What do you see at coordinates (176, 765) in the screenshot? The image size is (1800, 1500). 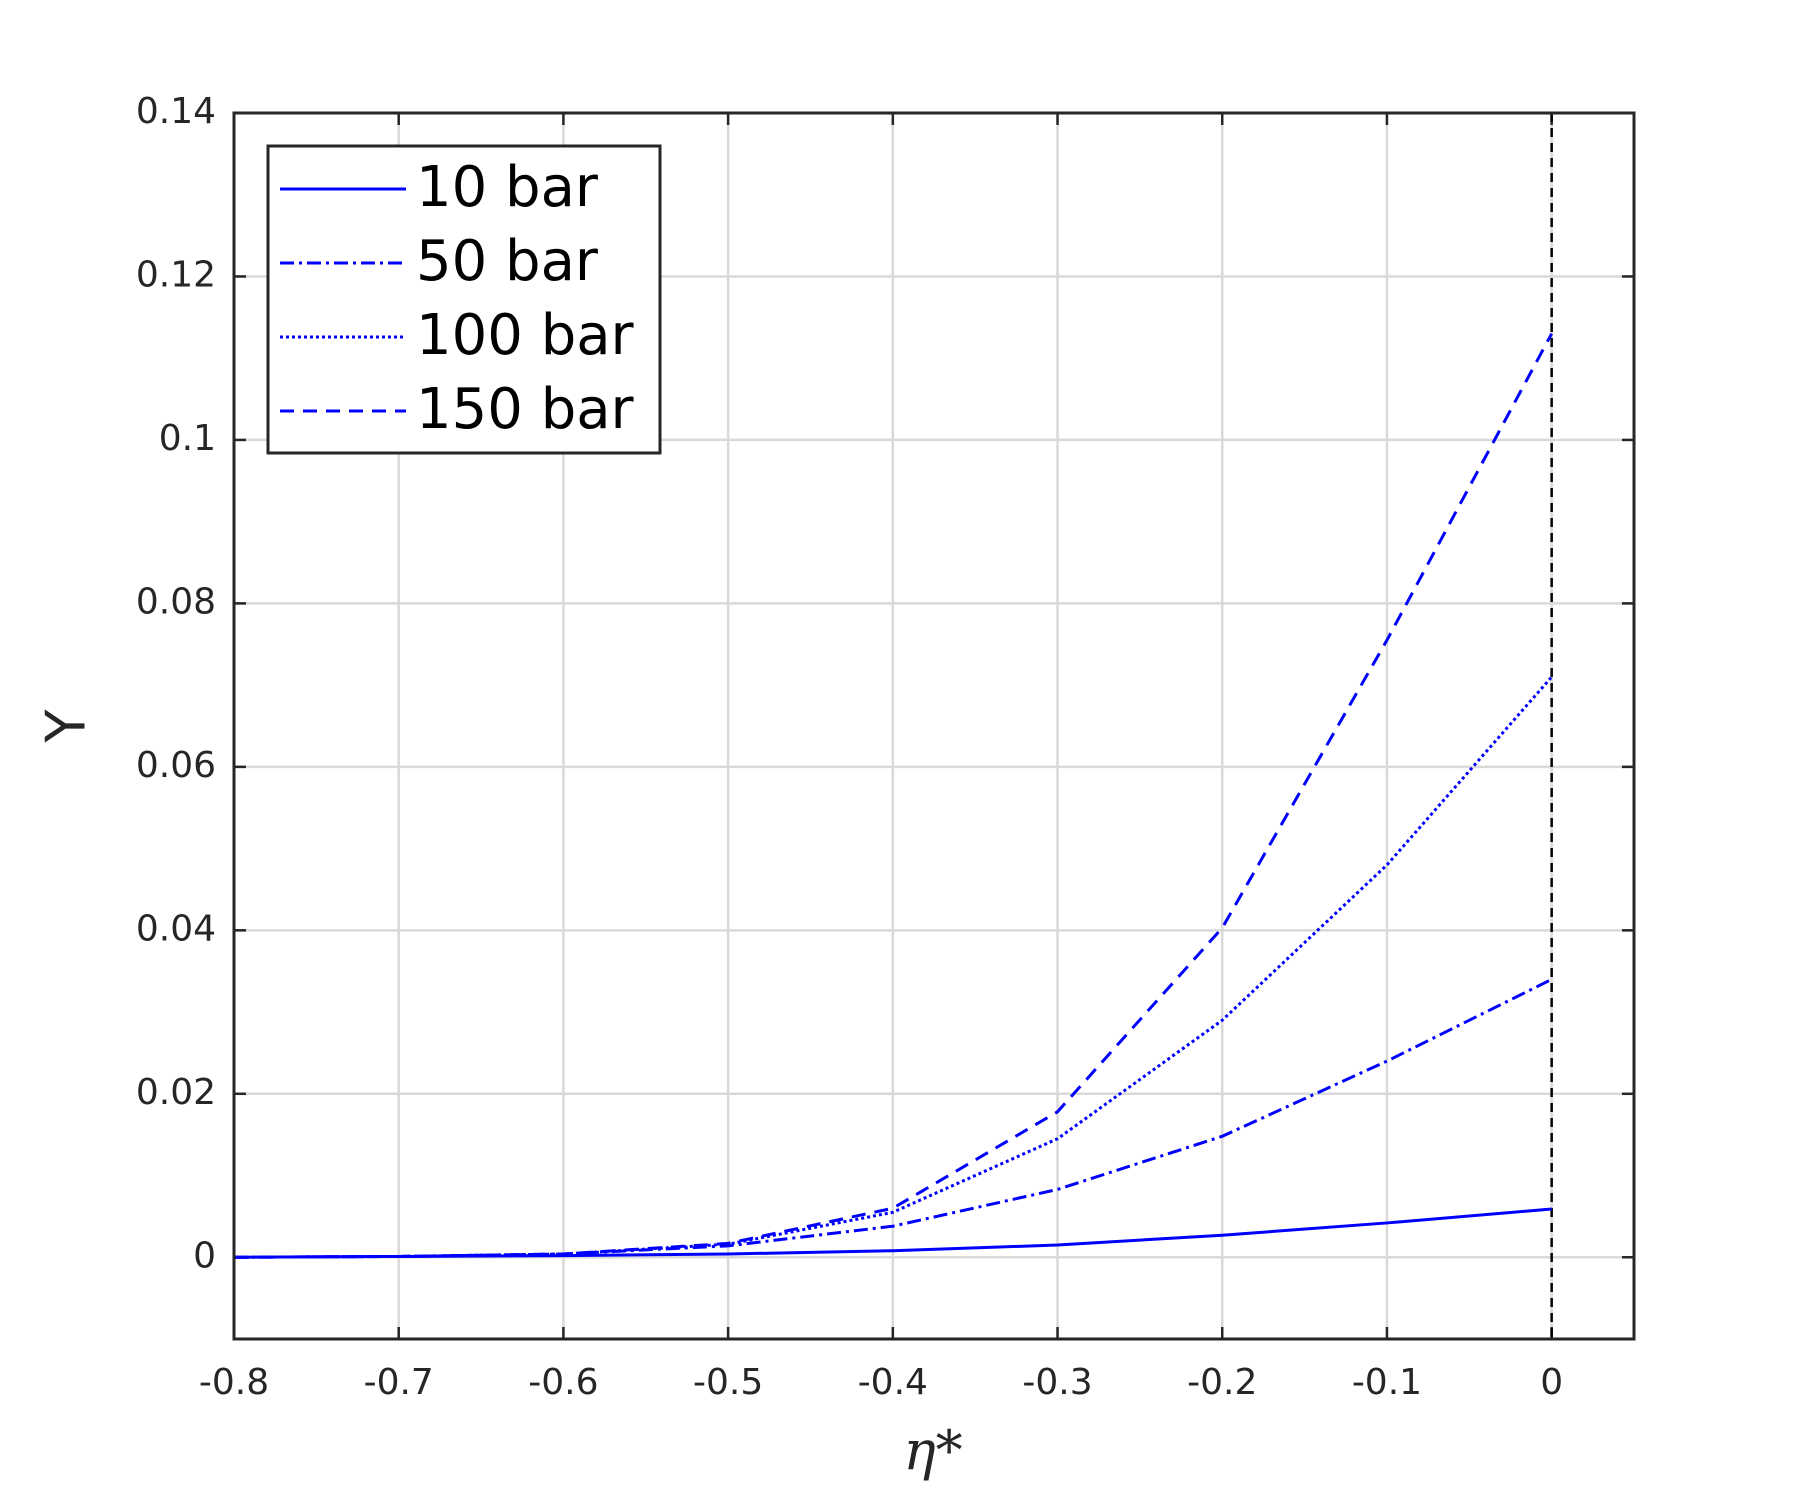 I see `y-tick-label: 0.06` at bounding box center [176, 765].